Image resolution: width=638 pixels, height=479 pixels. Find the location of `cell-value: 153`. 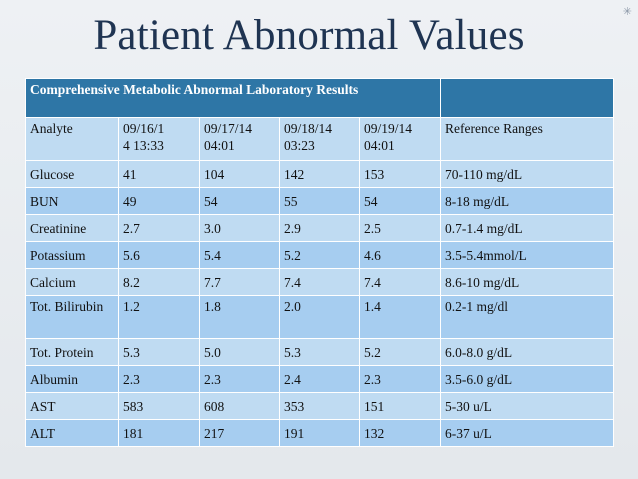

cell-value: 153 is located at coordinates (400, 174).